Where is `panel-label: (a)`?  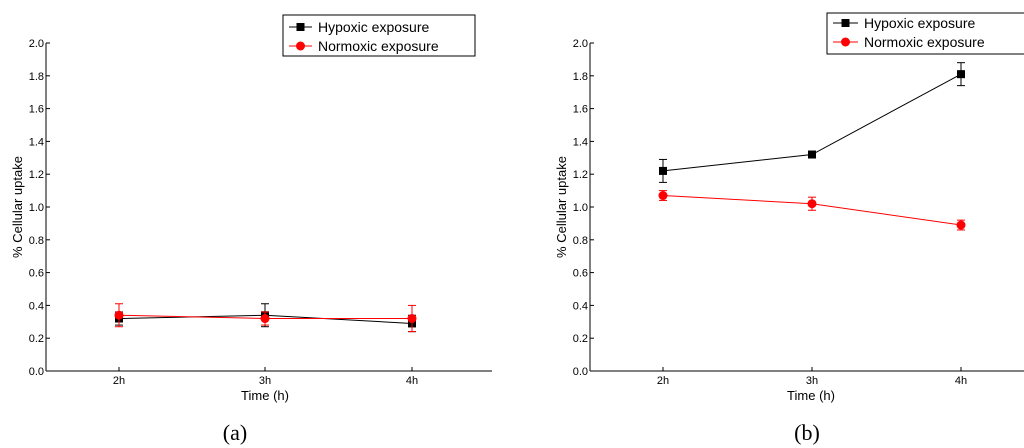
panel-label: (a) is located at coordinates (235, 432).